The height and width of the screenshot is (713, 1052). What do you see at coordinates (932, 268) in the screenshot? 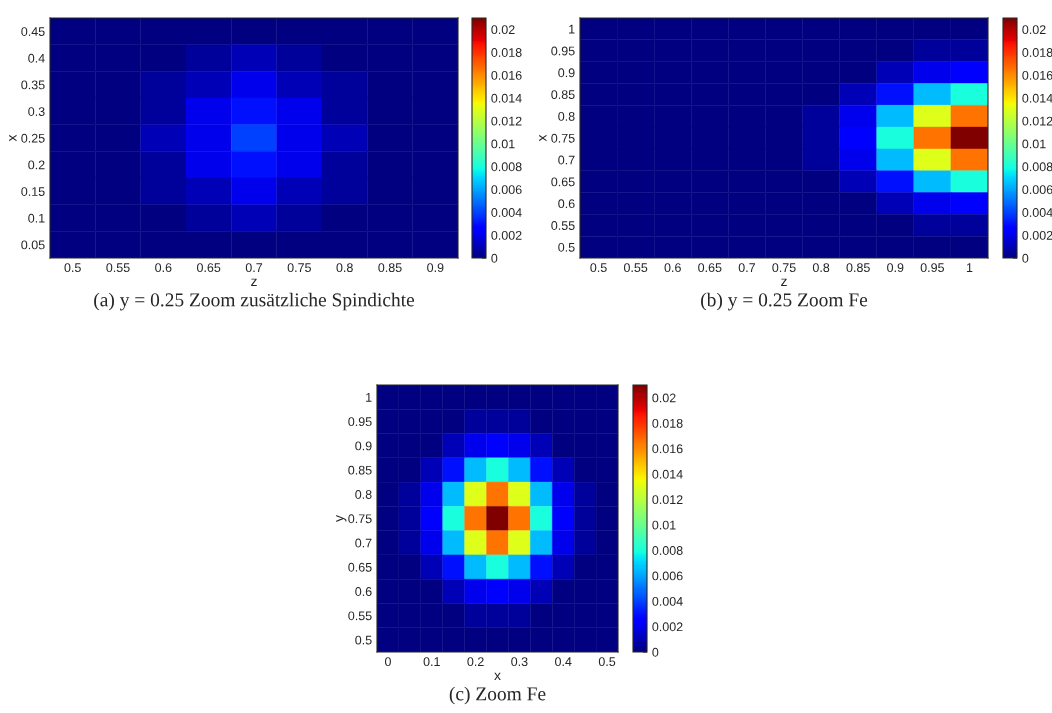
I see `x-tick-label: 0.95` at bounding box center [932, 268].